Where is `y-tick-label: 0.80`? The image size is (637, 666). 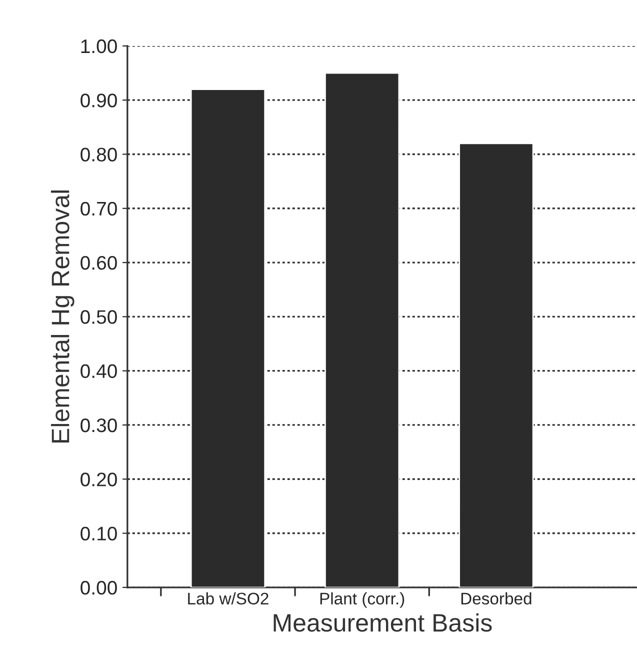
y-tick-label: 0.80 is located at coordinates (98, 155).